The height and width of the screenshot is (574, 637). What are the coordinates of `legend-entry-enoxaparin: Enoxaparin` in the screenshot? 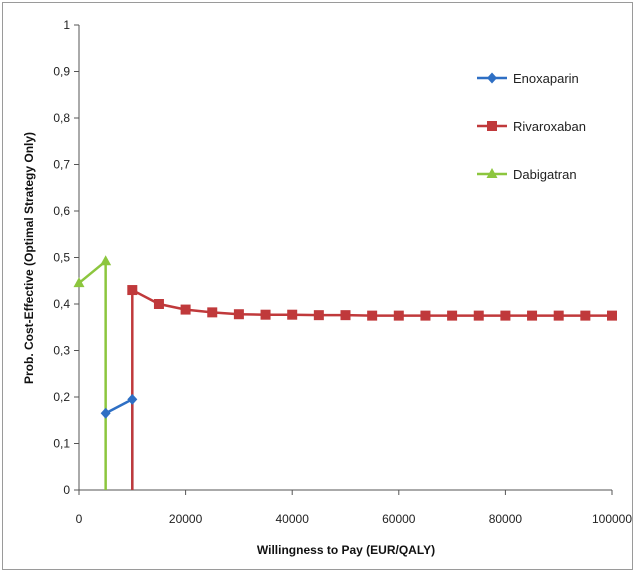 It's located at (528, 78).